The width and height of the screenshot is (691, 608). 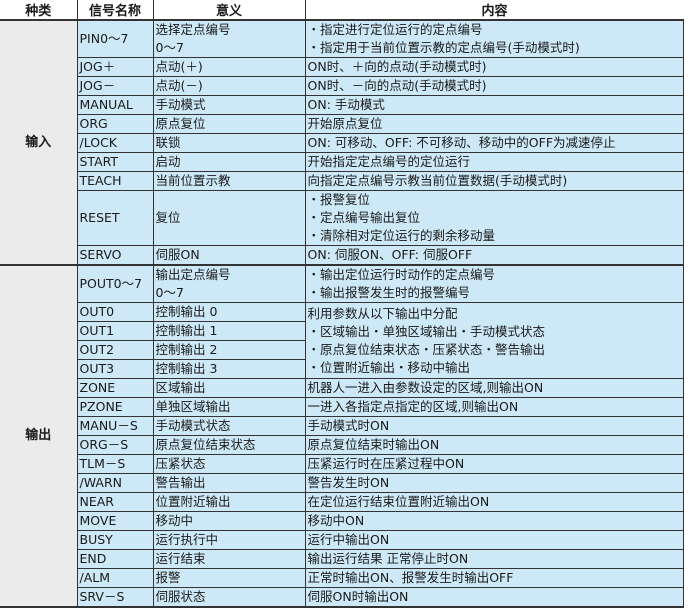 I want to click on table-row: ORG 原点复位 开始原点复位, so click(x=342, y=124).